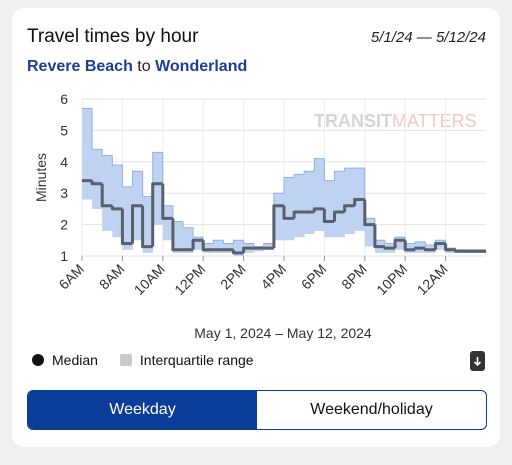 This screenshot has height=465, width=512. I want to click on toggle-option: Weekend/holiday, so click(371, 409).